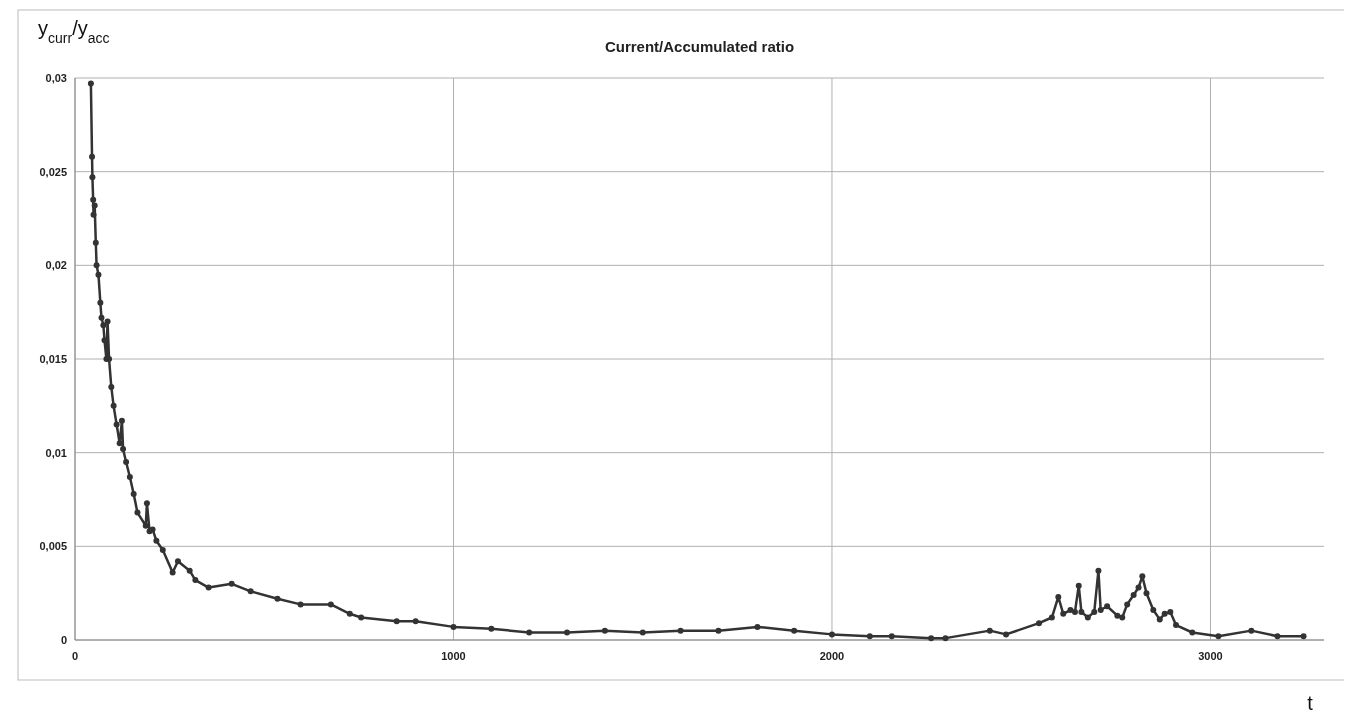 This screenshot has width=1360, height=728. I want to click on x-axis-title: t, so click(1310, 703).